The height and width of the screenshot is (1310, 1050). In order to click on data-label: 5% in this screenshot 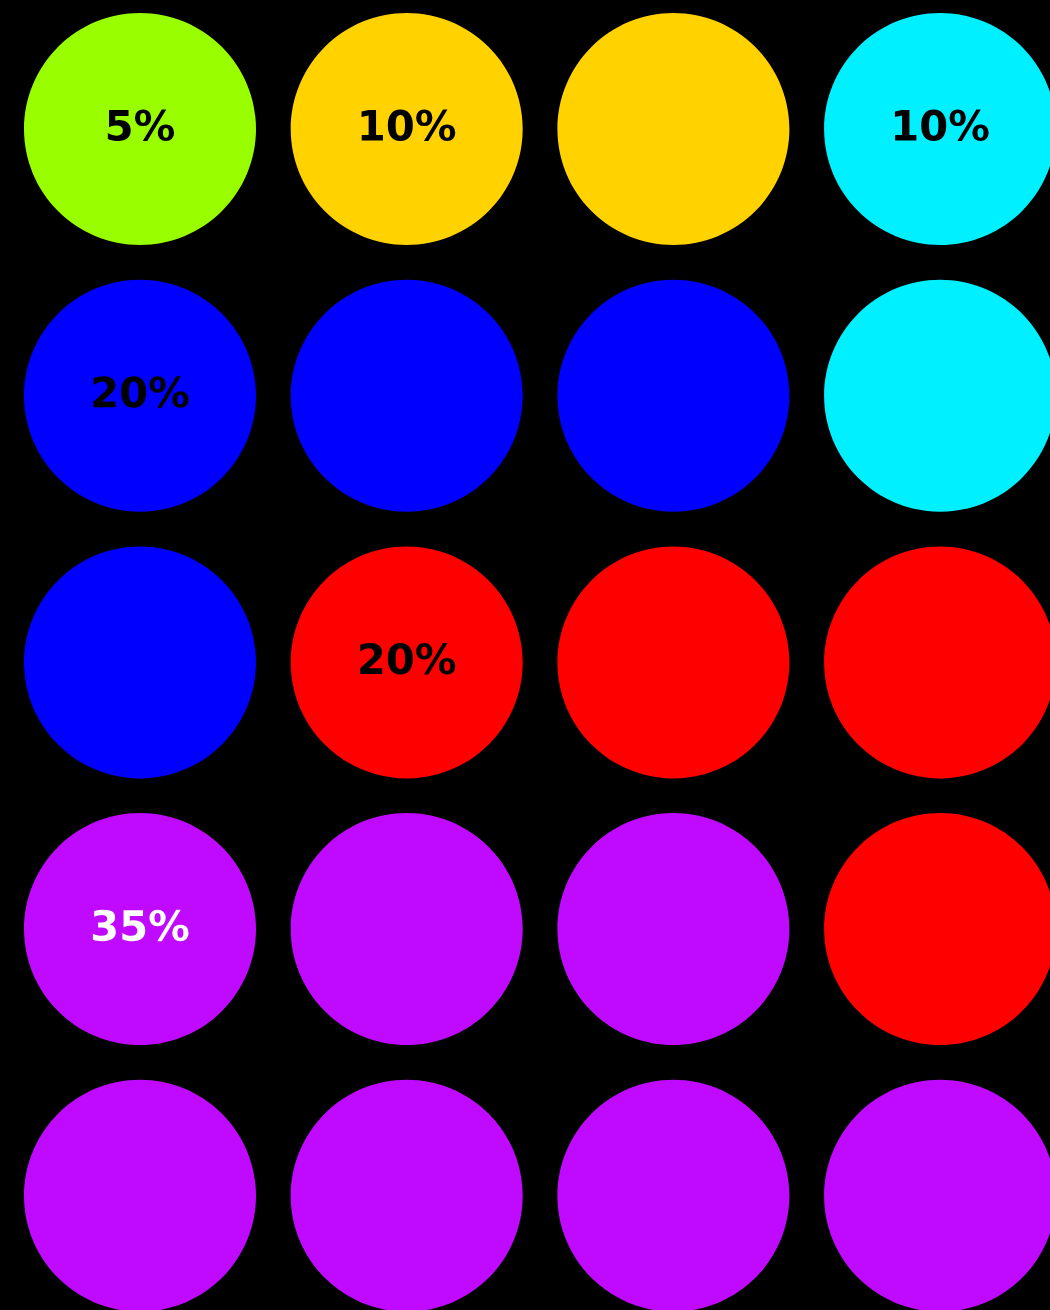, I will do `click(141, 125)`.